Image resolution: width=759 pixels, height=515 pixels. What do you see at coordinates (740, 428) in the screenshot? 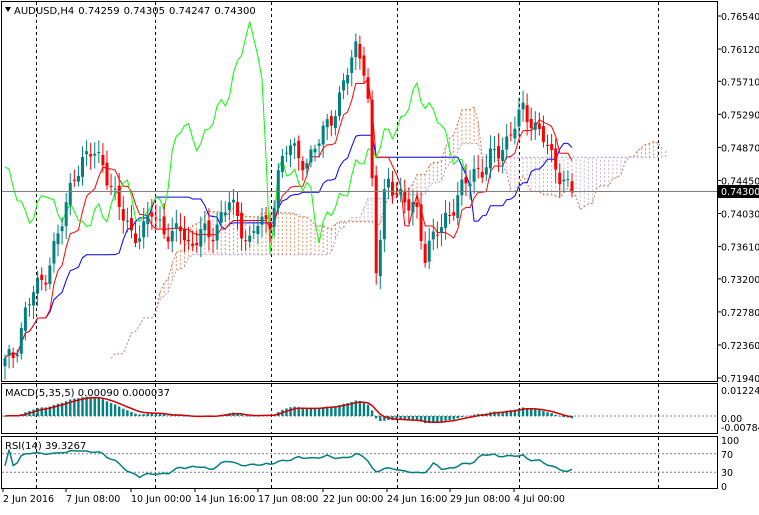
I see `macd-axis-label: -0.007841` at bounding box center [740, 428].